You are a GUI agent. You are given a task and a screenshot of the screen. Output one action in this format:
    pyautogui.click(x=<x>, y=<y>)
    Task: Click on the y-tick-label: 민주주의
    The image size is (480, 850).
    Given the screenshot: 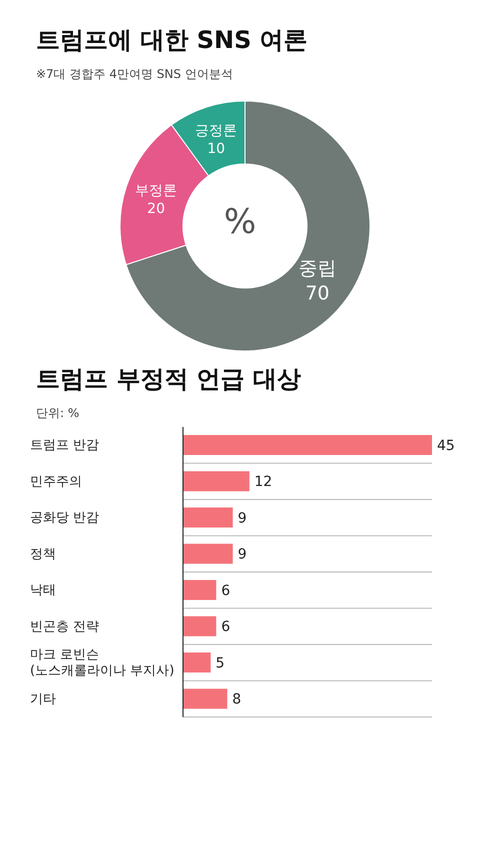 What is the action you would take?
    pyautogui.click(x=56, y=481)
    